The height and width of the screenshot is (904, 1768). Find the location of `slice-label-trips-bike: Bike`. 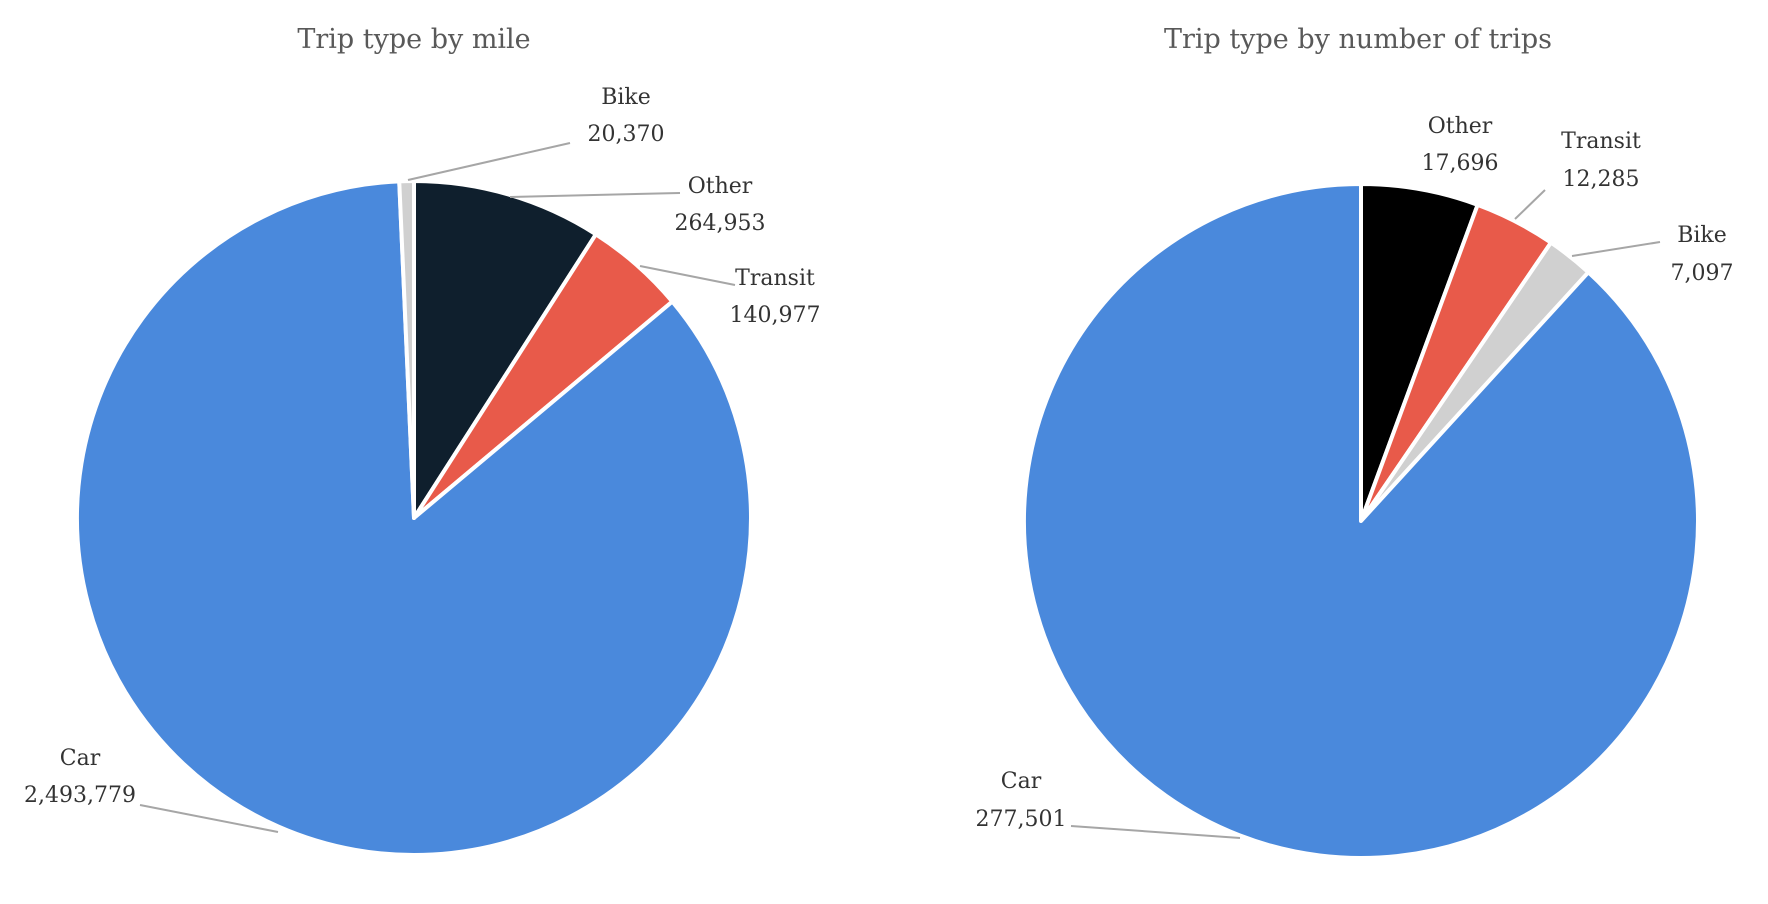

slice-label-trips-bike: Bike is located at coordinates (1702, 235).